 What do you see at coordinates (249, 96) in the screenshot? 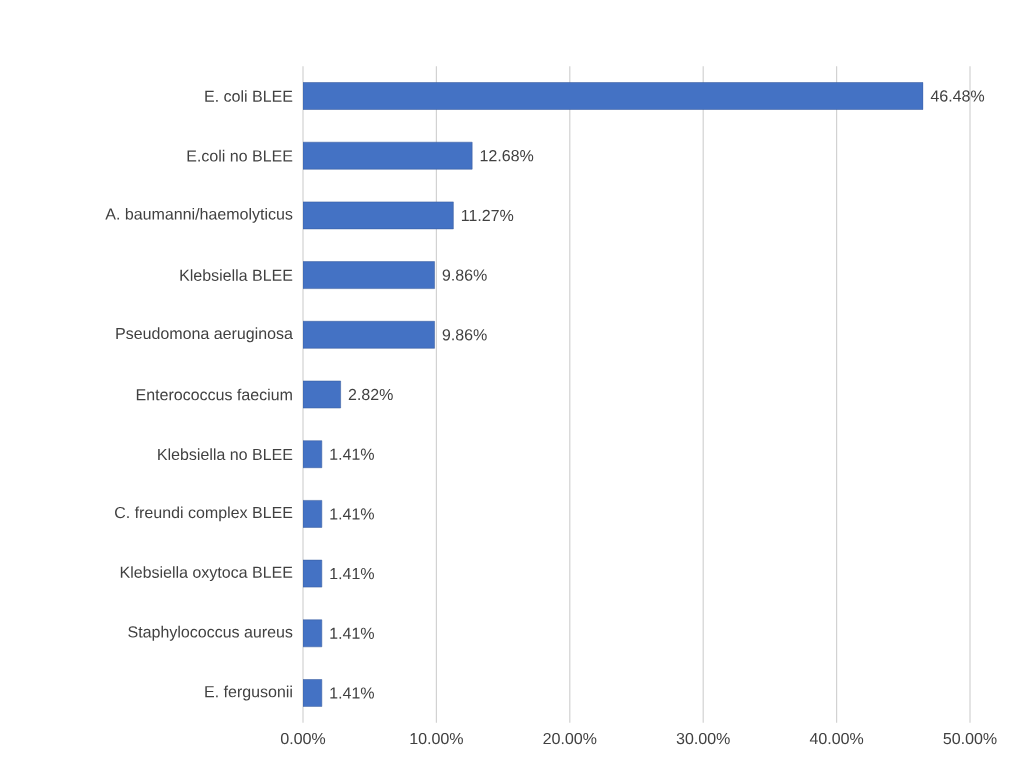
I see `y-tick-label: E. coli BLEE` at bounding box center [249, 96].